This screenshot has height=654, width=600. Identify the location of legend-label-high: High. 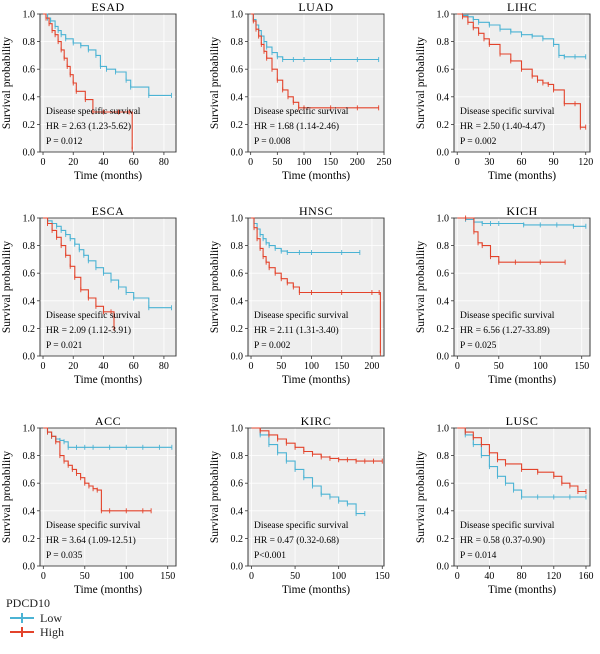
(52, 632).